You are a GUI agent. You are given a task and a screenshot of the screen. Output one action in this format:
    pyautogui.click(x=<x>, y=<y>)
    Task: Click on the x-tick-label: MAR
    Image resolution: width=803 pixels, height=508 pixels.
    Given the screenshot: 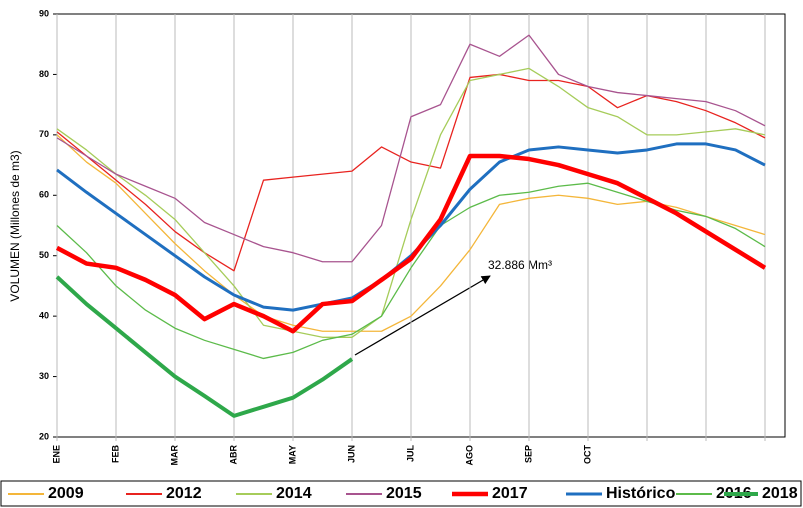 What is the action you would take?
    pyautogui.click(x=174, y=455)
    